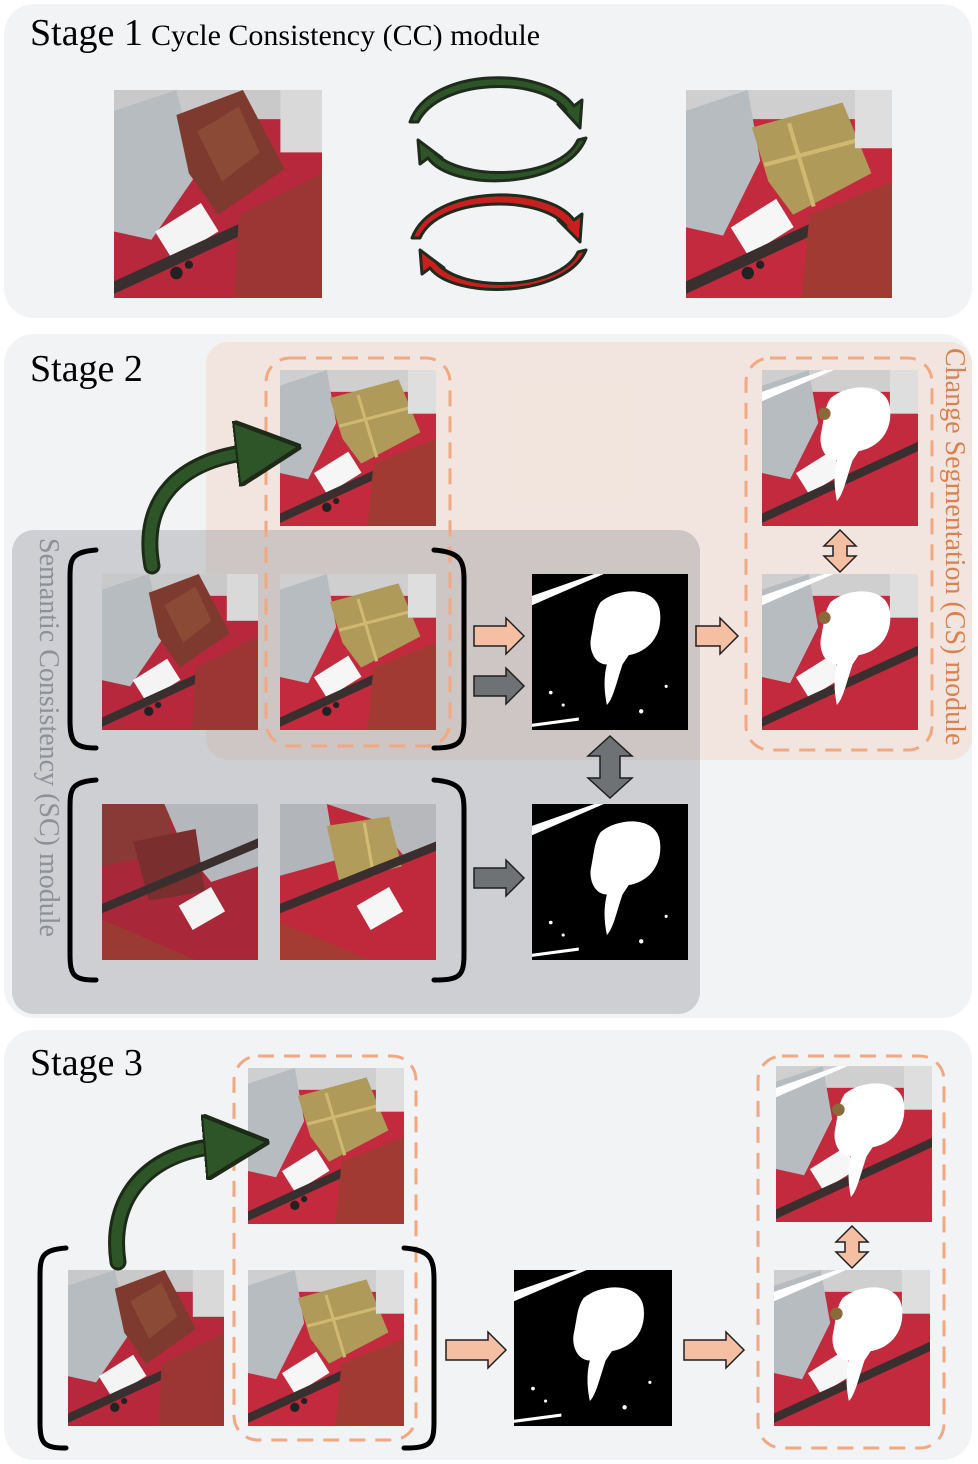 The image size is (978, 1464). I want to click on stage1-label: Stage 1, so click(86, 33).